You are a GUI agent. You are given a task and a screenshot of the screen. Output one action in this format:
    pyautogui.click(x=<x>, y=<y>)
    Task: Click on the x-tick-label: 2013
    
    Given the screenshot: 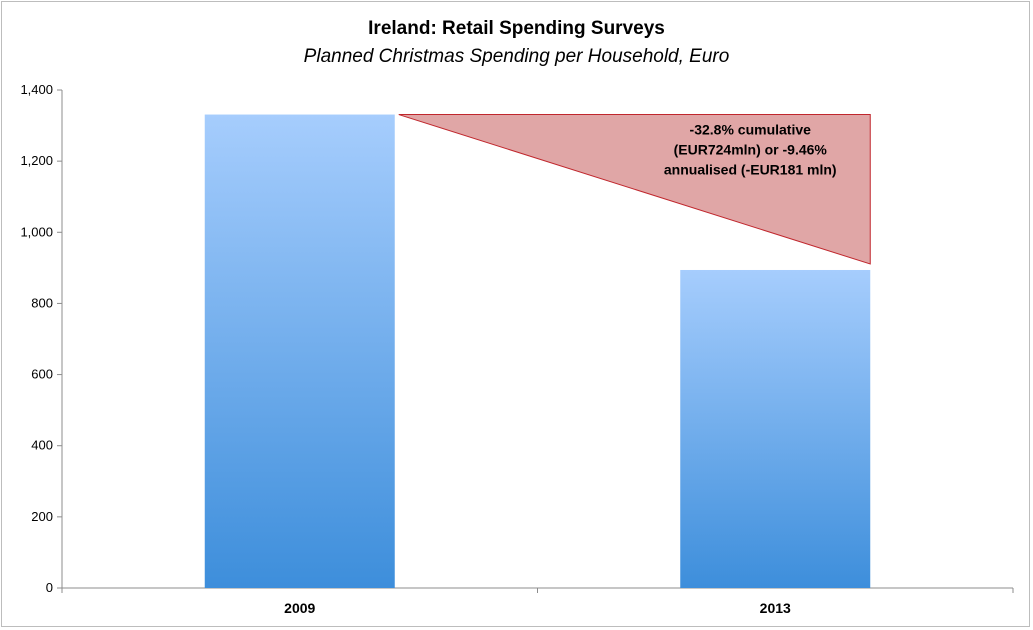 What is the action you would take?
    pyautogui.click(x=775, y=608)
    